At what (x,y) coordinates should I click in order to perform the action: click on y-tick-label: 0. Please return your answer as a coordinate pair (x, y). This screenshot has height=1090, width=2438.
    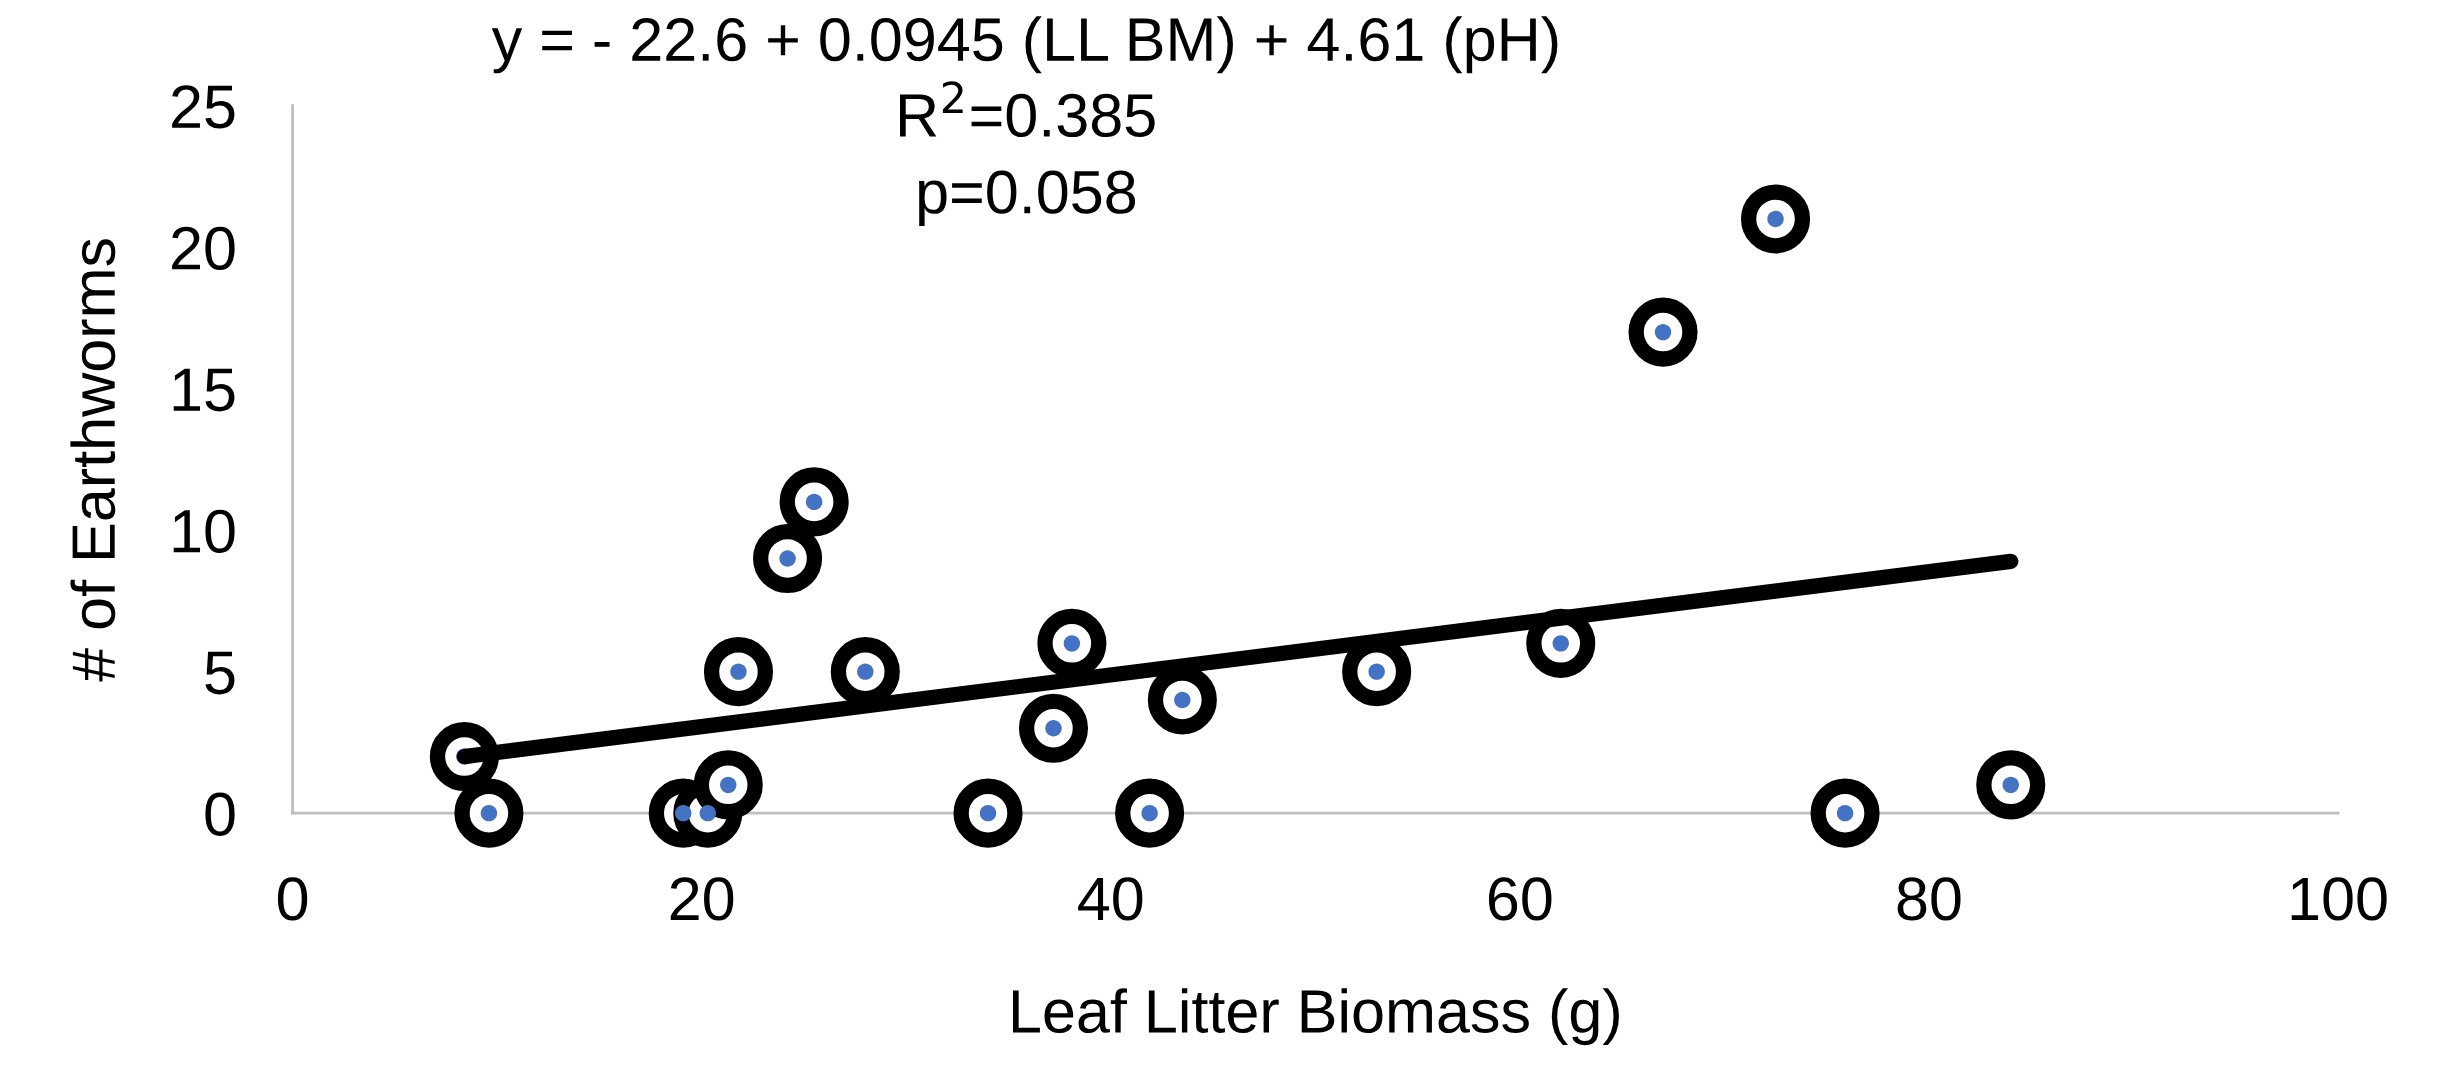
    Looking at the image, I should click on (220, 814).